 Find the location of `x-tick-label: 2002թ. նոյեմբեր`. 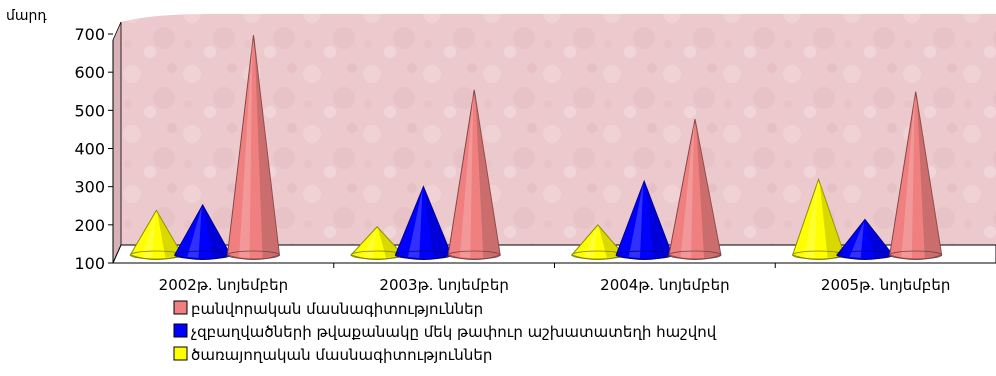

x-tick-label: 2002թ. նոյեմբեր is located at coordinates (223, 285).